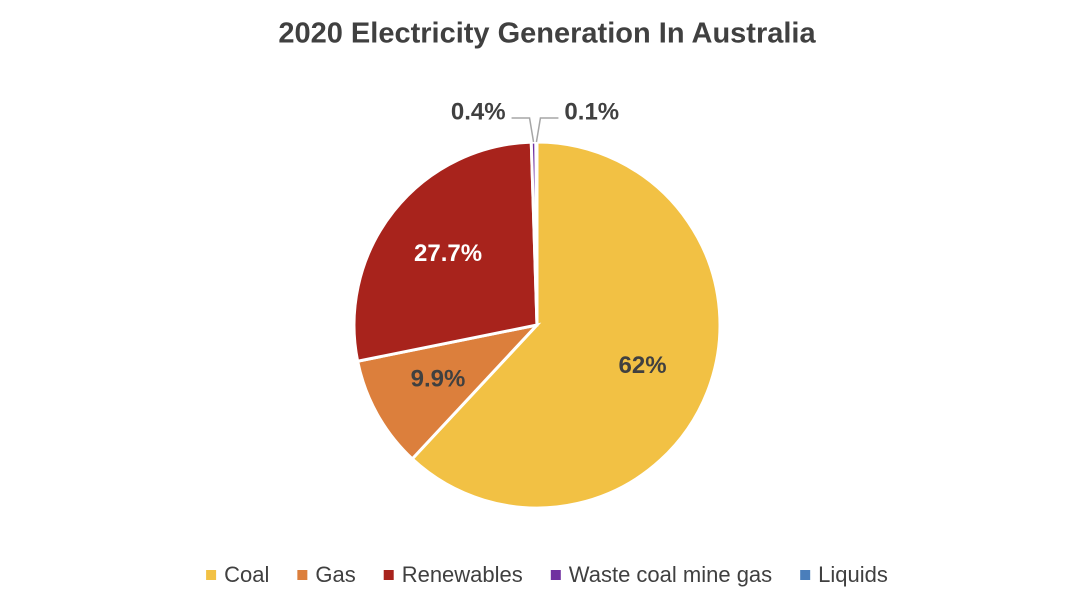 This screenshot has height=608, width=1080. What do you see at coordinates (246, 574) in the screenshot?
I see `legend-label: Coal` at bounding box center [246, 574].